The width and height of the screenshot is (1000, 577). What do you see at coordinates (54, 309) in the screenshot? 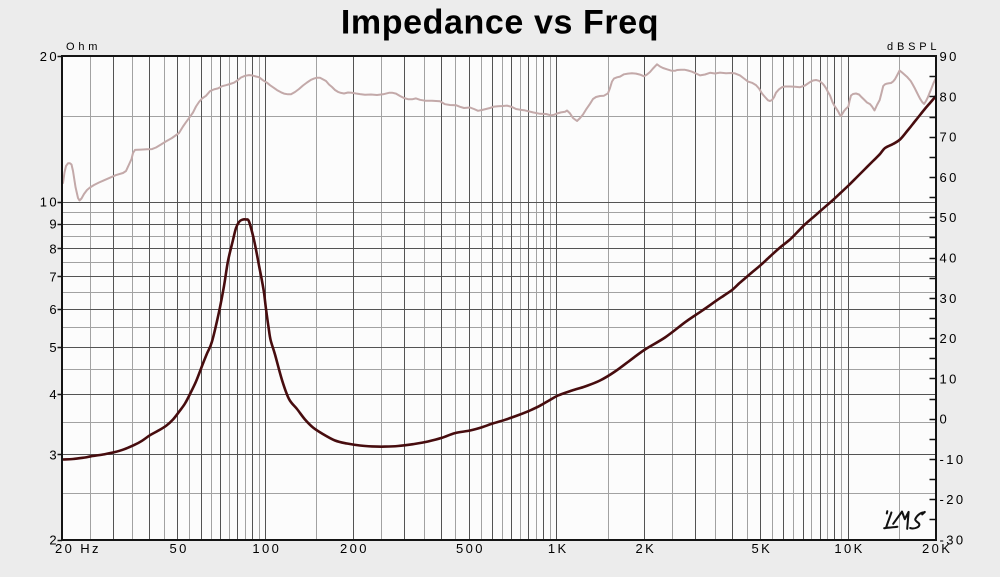
I see `svg-text: 6` at bounding box center [54, 309].